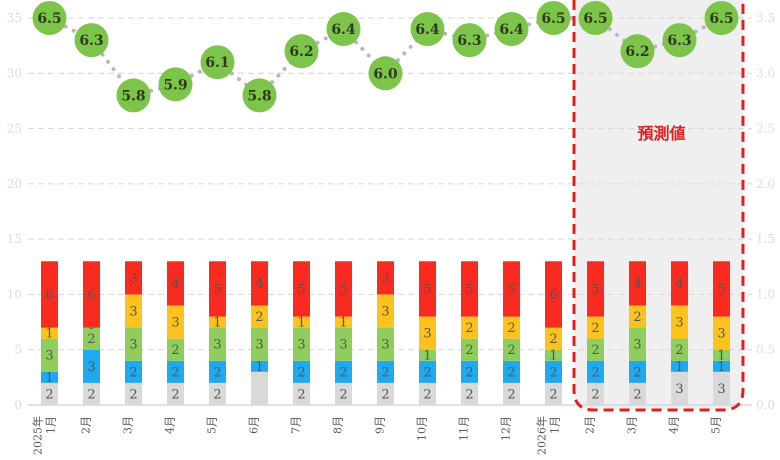 This screenshot has width=780, height=460. What do you see at coordinates (212, 425) in the screenshot?
I see `x-tick-label-line: 5月` at bounding box center [212, 425].